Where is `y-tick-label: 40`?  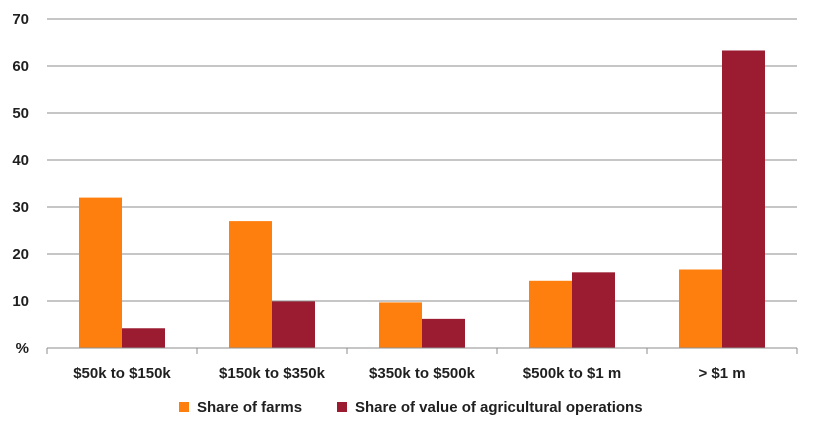
y-tick-label: 40 is located at coordinates (20, 160).